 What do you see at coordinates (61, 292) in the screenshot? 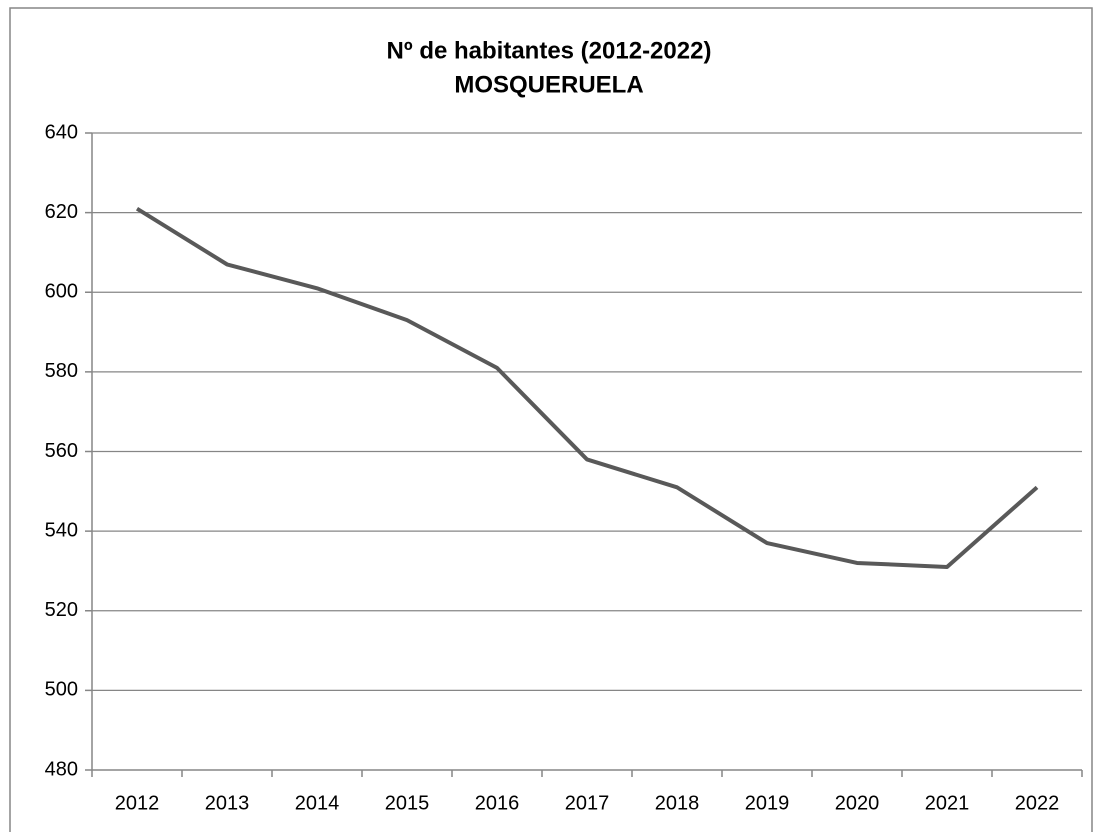
I see `y-tick-label: 600` at bounding box center [61, 292].